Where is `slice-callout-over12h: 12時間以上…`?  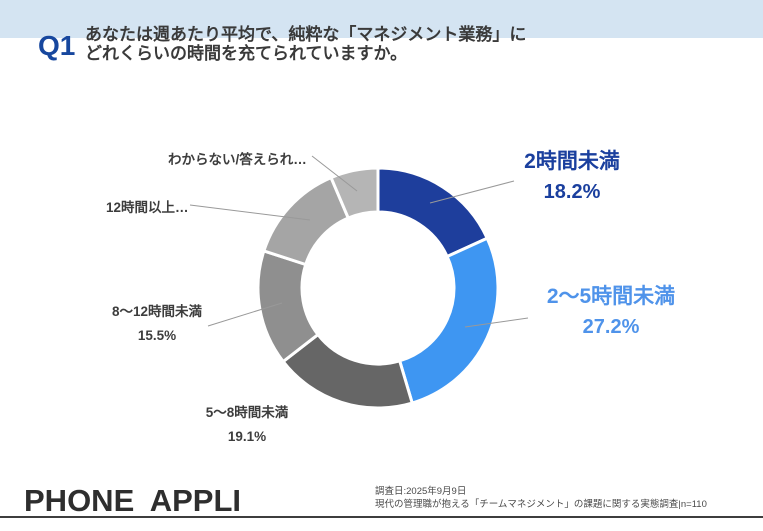
slice-callout-over12h: 12時間以上… is located at coordinates (147, 207).